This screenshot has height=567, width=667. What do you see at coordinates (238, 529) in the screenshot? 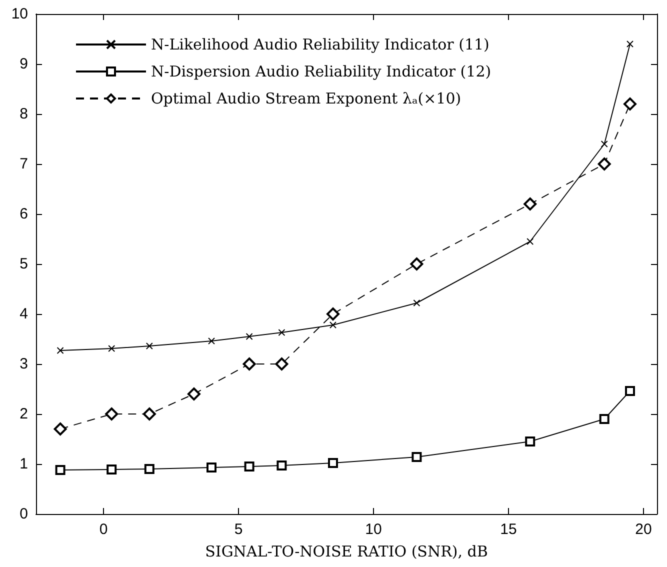
I see `x-tick-label: 5` at bounding box center [238, 529].